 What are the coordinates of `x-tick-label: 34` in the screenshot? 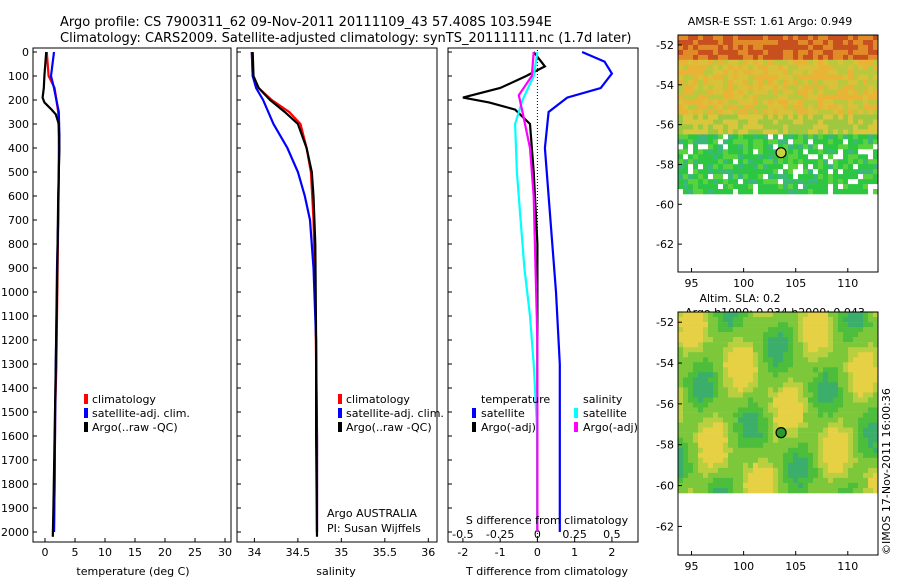 It's located at (254, 552).